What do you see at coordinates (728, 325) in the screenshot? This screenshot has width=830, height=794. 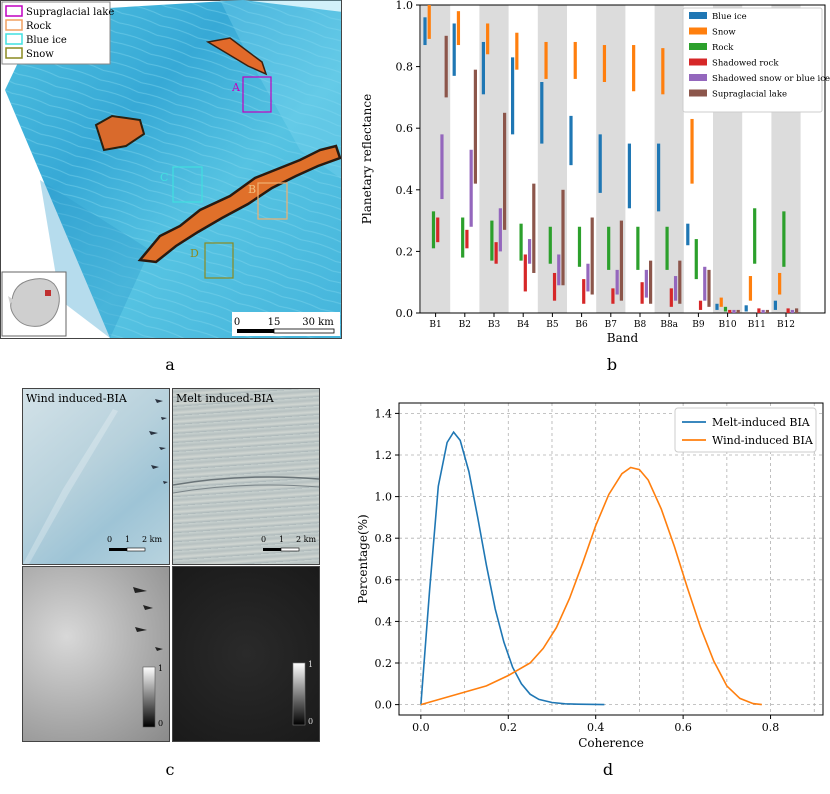 I see `xtick-label-B10: B10` at bounding box center [728, 325].